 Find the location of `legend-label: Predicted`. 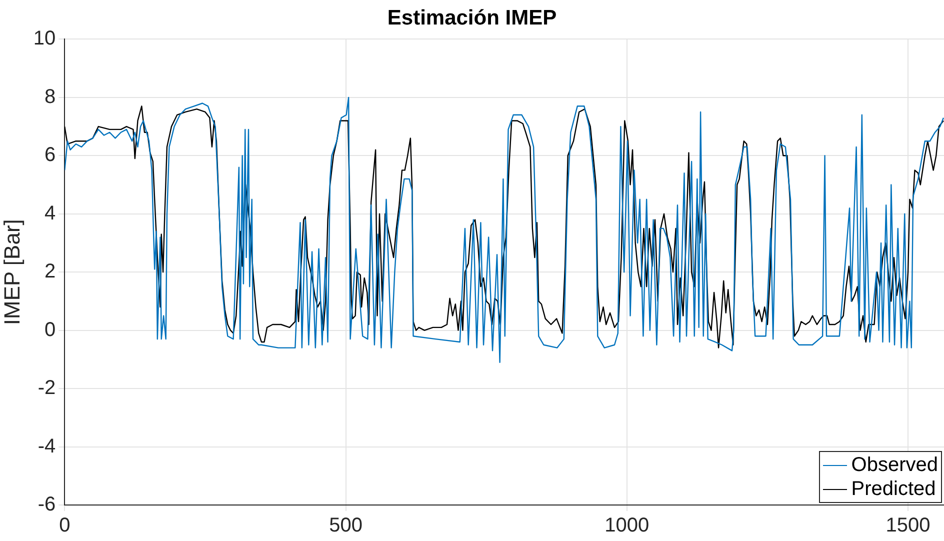

legend-label: Predicted is located at coordinates (893, 489).